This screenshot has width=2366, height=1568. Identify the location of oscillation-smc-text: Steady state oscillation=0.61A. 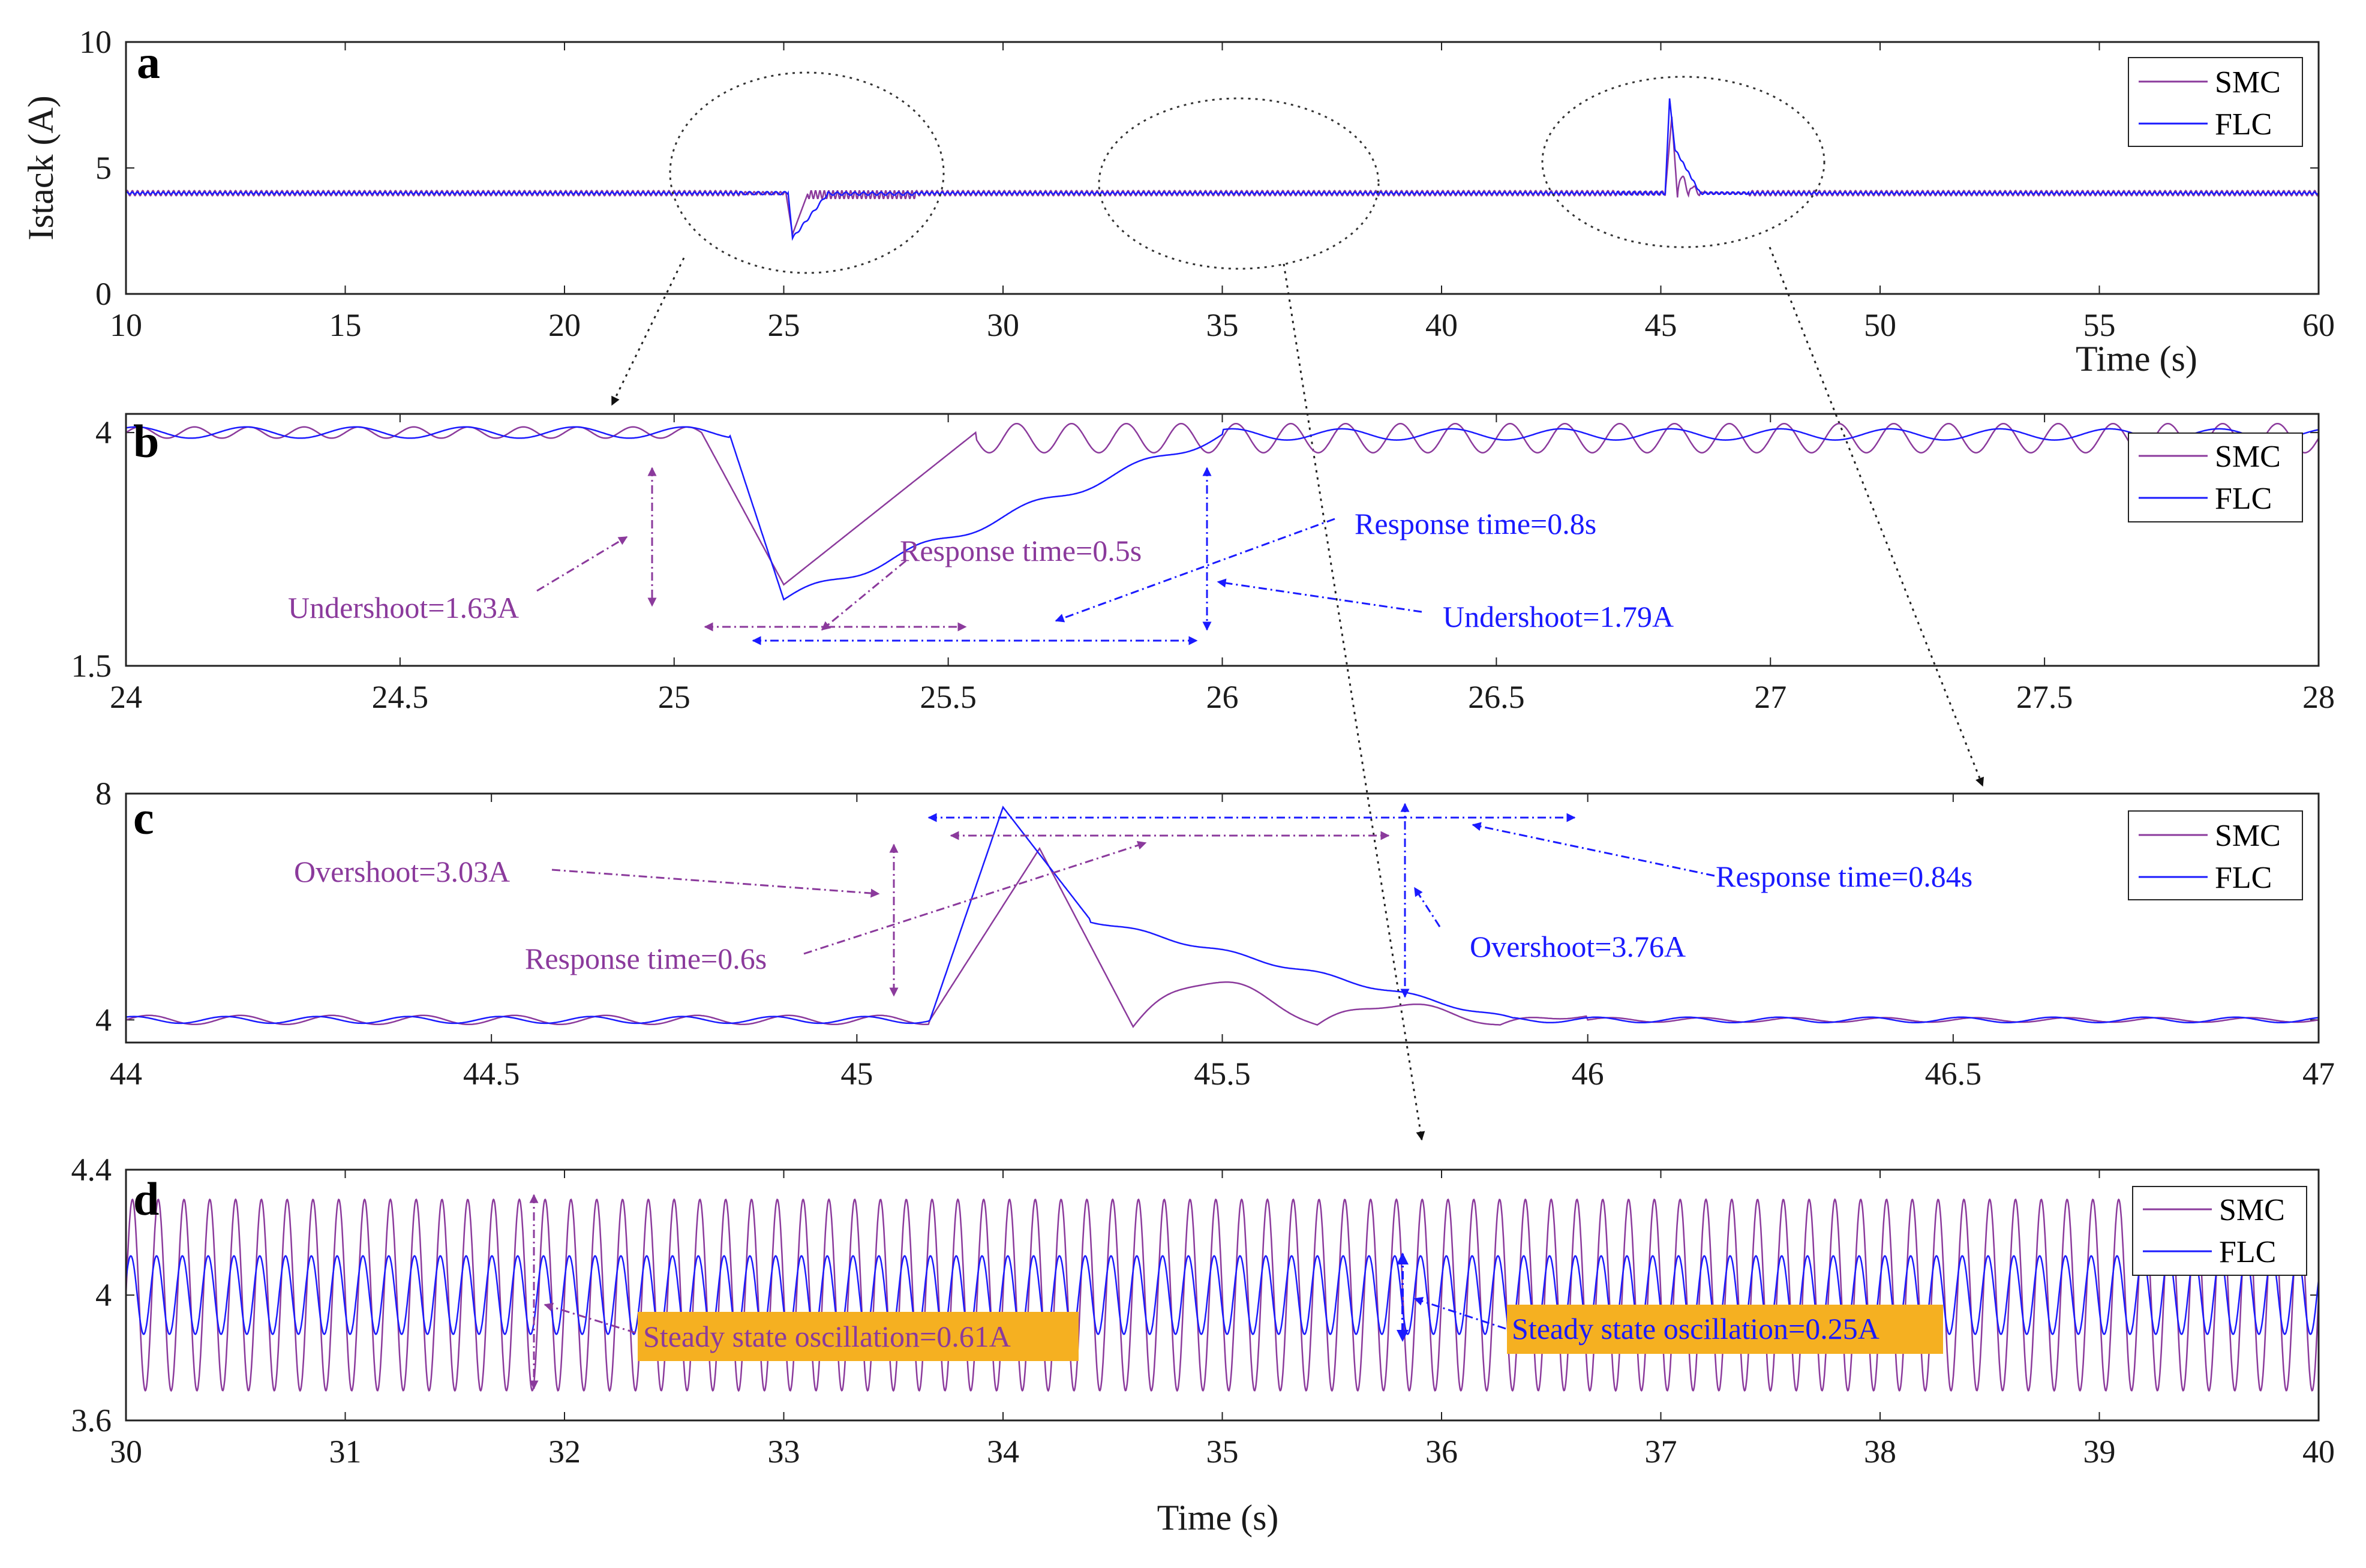
(827, 1337).